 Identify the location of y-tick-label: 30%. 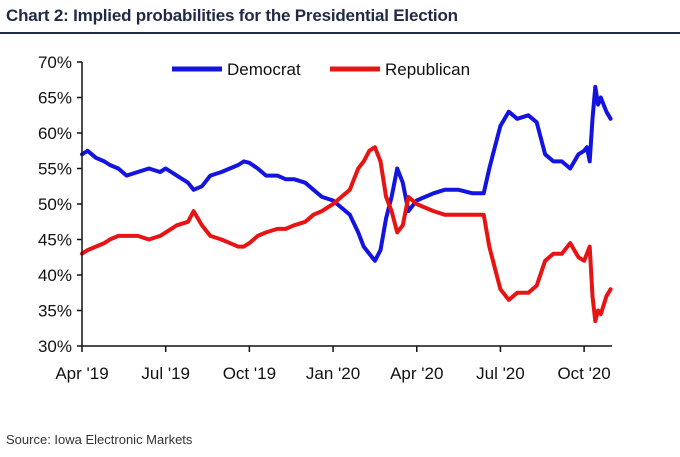
(55, 346).